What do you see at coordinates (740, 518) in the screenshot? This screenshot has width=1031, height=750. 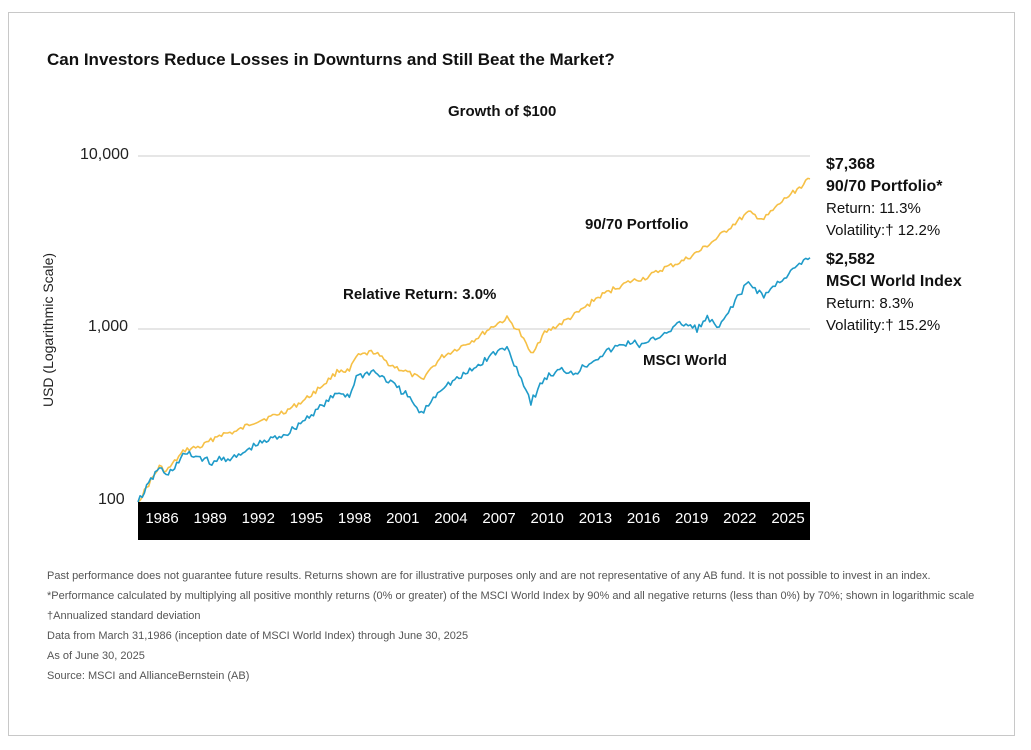 I see `x-tick-label: 2022` at bounding box center [740, 518].